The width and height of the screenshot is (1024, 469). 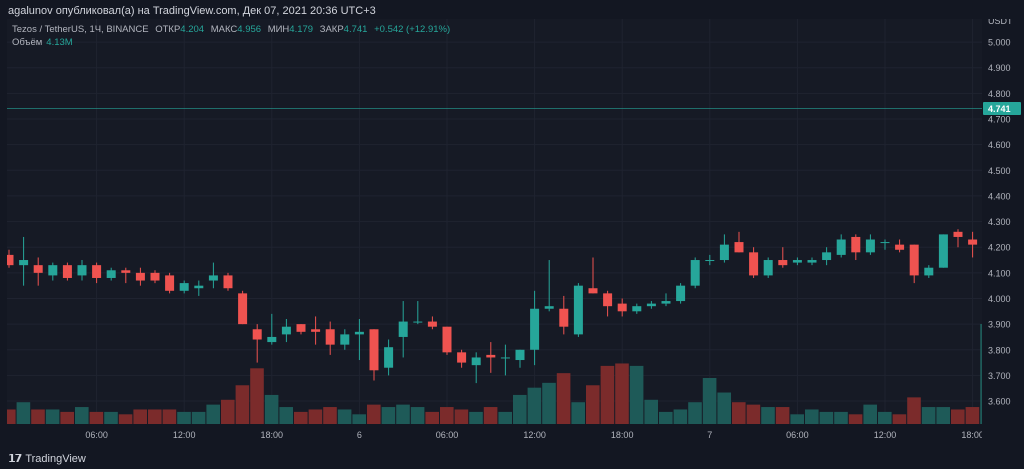 I want to click on price-tick-label: 4.000, so click(x=999, y=299).